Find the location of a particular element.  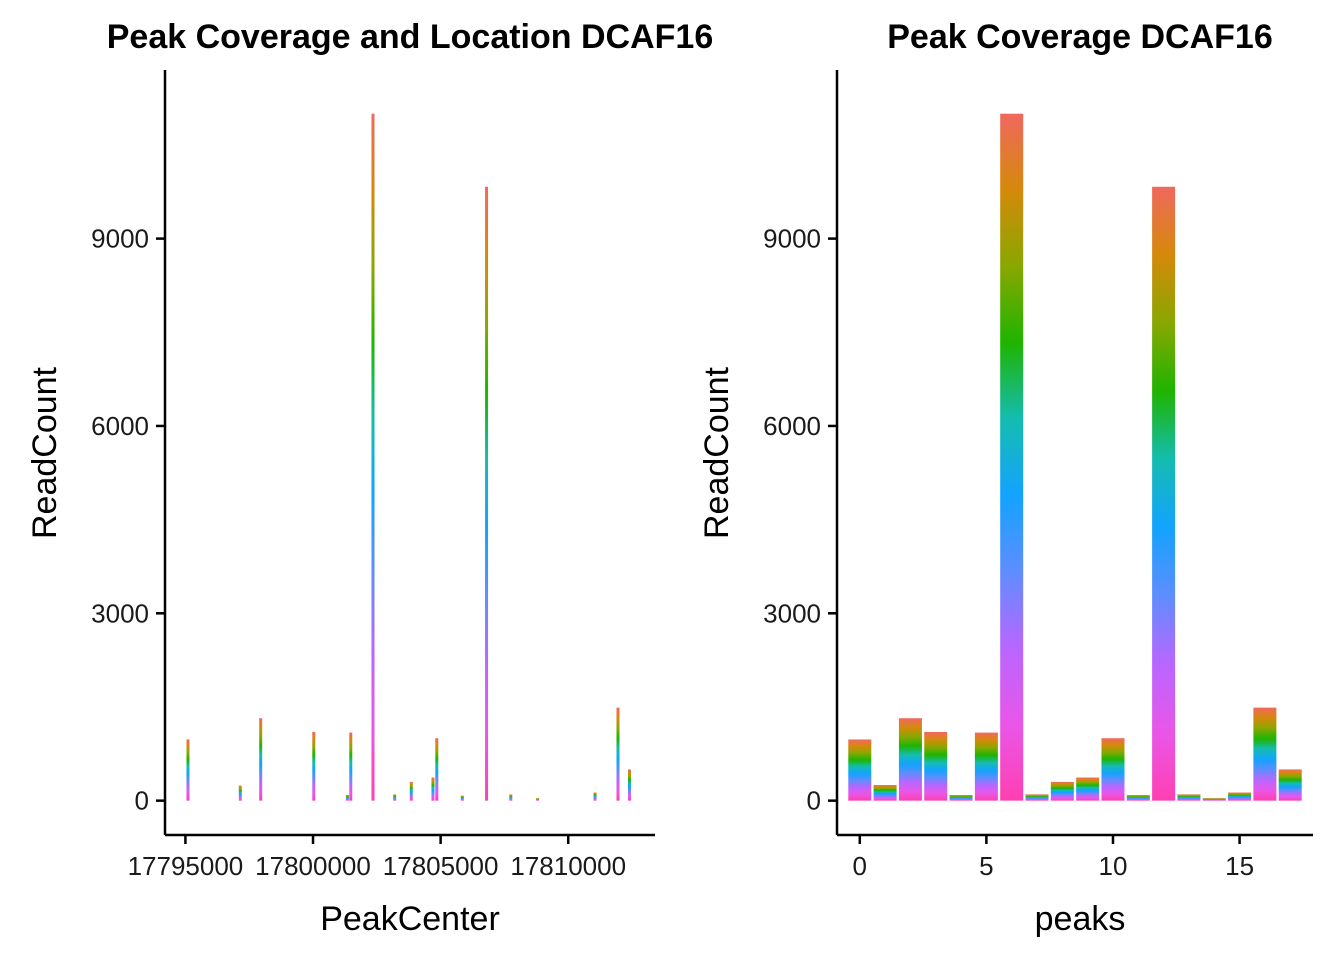

chart-title: Peak Coverage and Location DCAF16 is located at coordinates (410, 37).